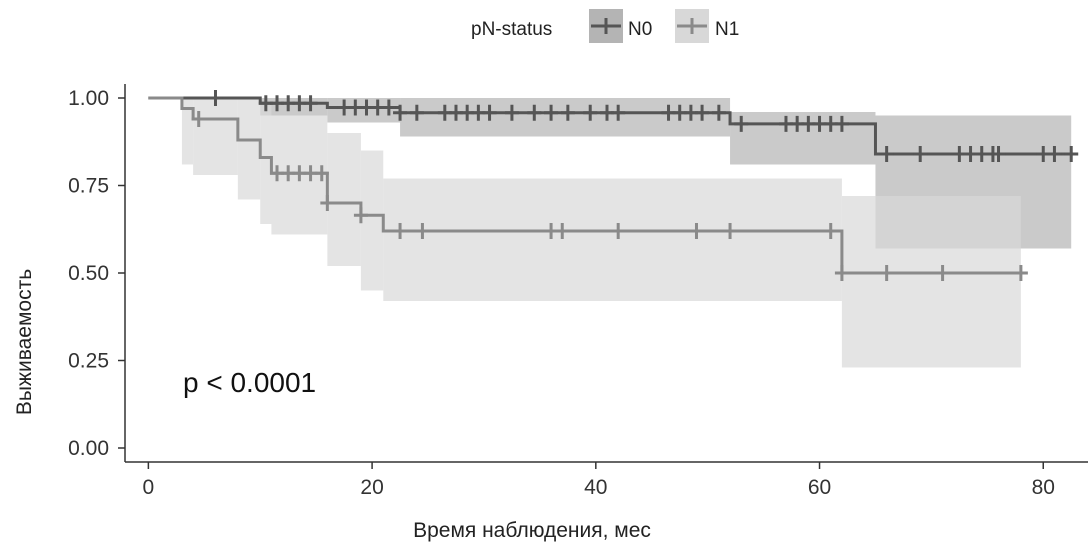  I want to click on legend: pN-status N0 N1, so click(605, 26).